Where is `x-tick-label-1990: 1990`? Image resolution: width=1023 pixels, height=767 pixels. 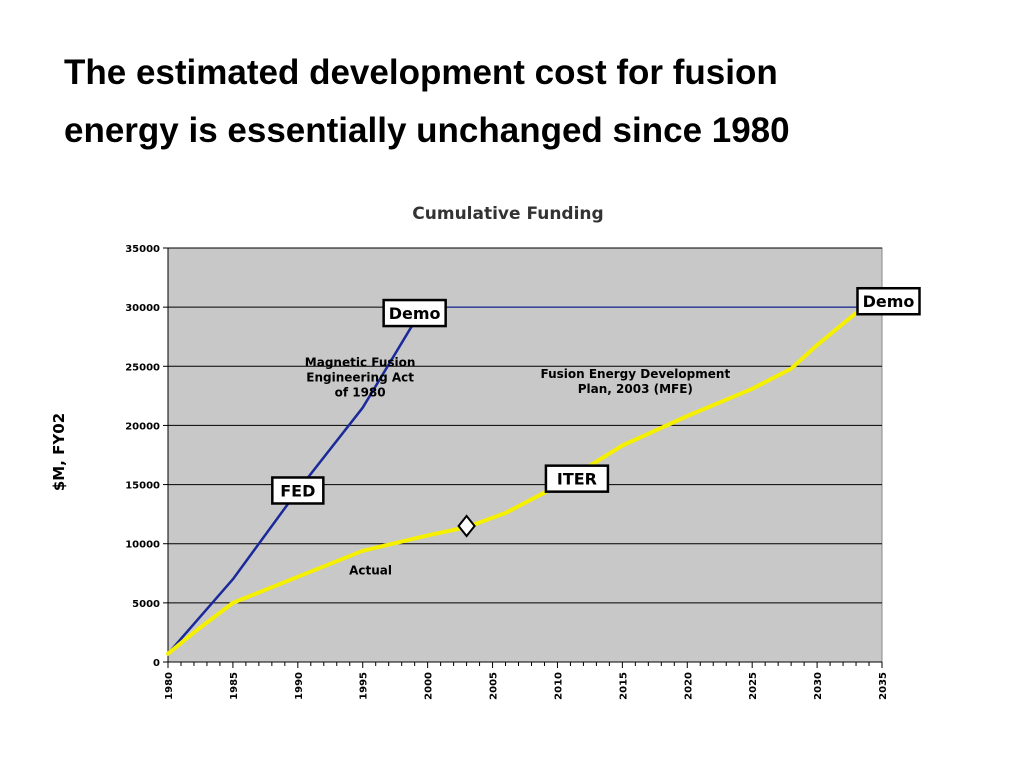 x-tick-label-1990: 1990 is located at coordinates (299, 686).